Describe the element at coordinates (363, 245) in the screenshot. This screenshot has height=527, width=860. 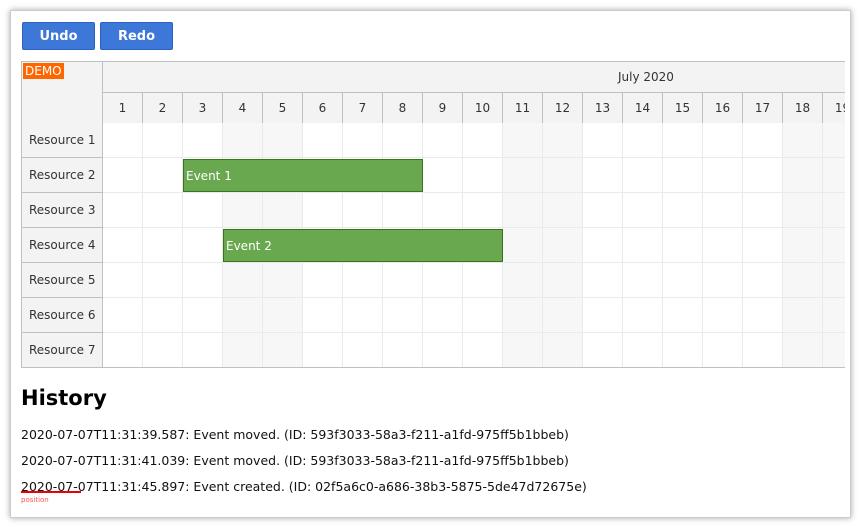
I see `event-bar: Event 2` at that location.